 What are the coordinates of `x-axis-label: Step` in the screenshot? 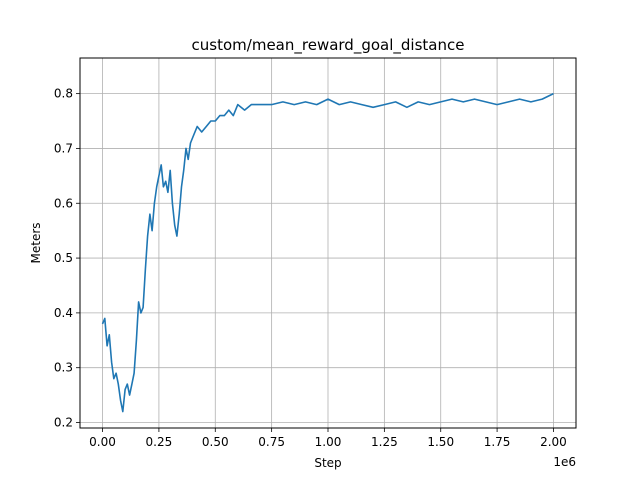 It's located at (327, 463).